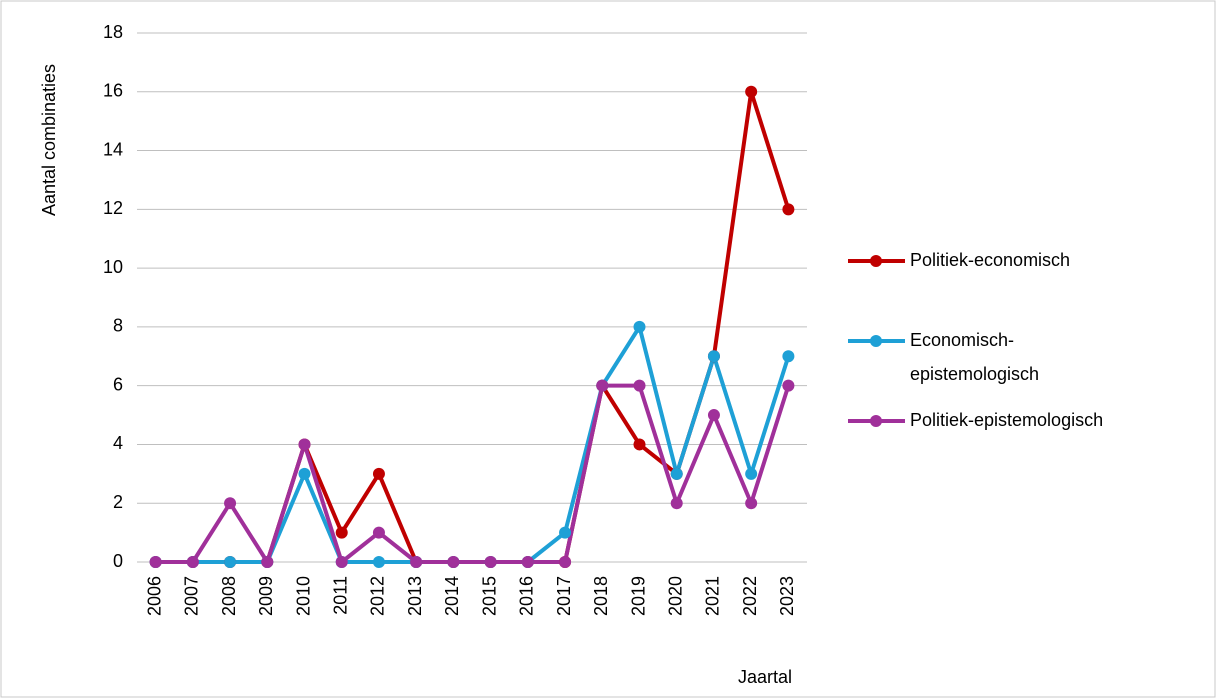 The height and width of the screenshot is (698, 1216). I want to click on legend-label: Politiek-epistemologisch, so click(1006, 420).